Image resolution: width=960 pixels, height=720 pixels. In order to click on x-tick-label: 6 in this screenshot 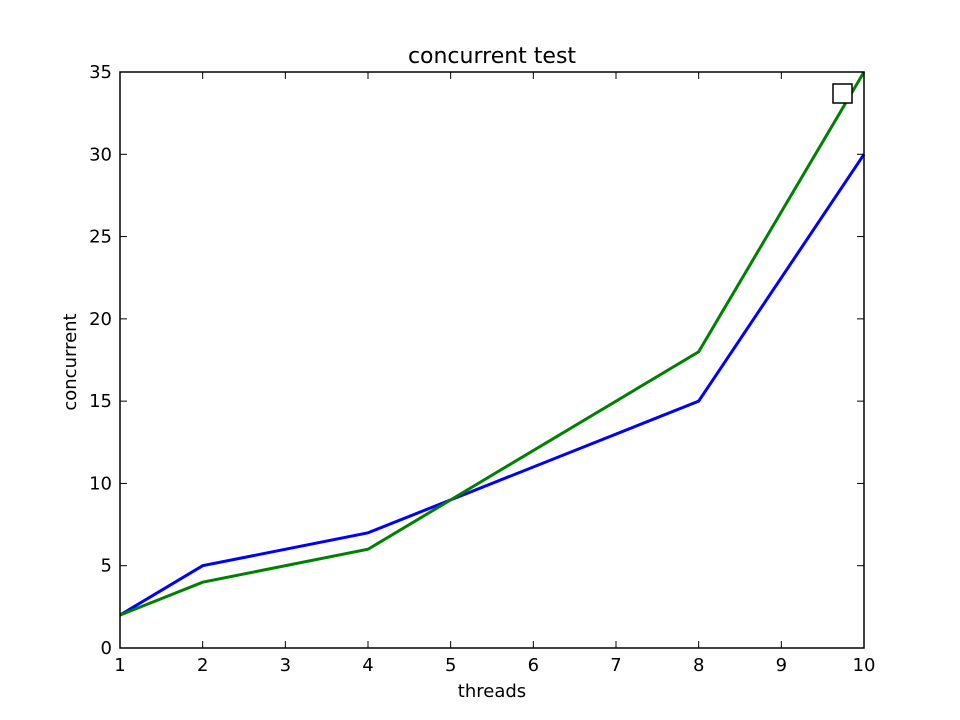, I will do `click(533, 665)`.